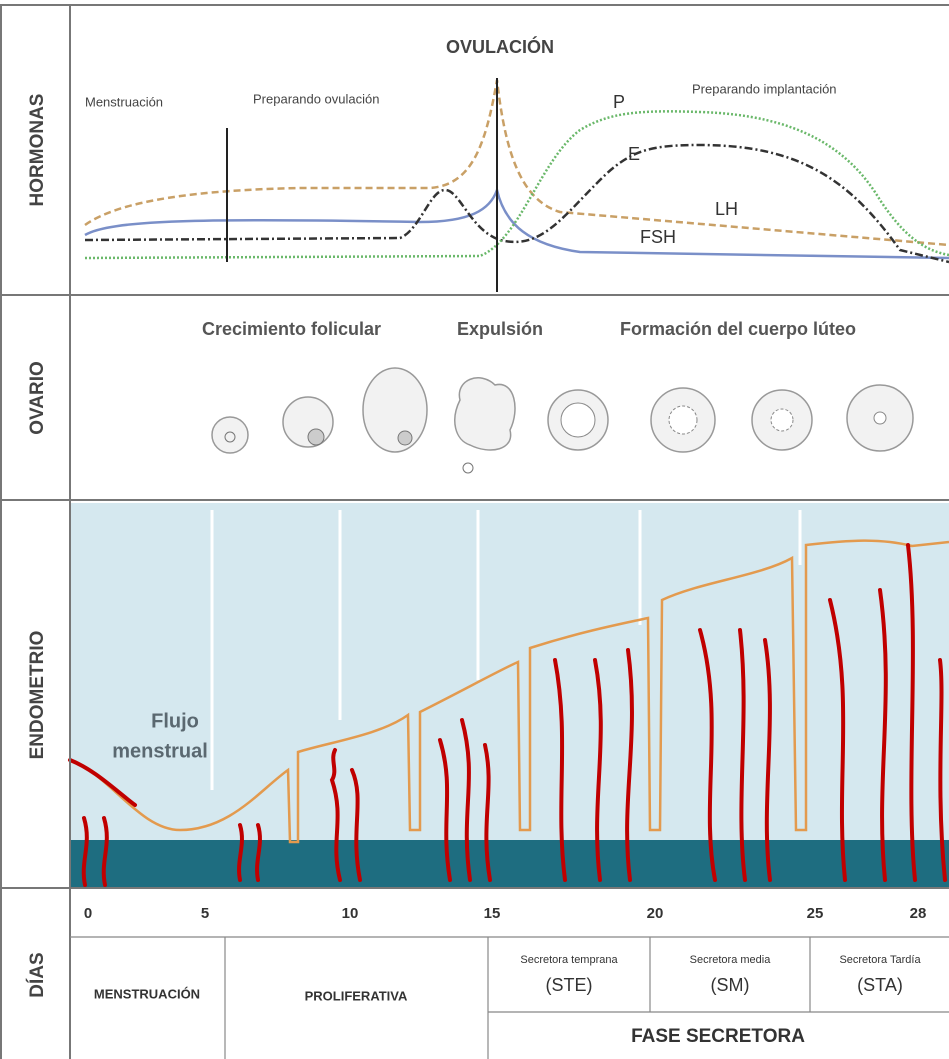  What do you see at coordinates (880, 960) in the screenshot?
I see `phase-cell: Secretora Tardía` at bounding box center [880, 960].